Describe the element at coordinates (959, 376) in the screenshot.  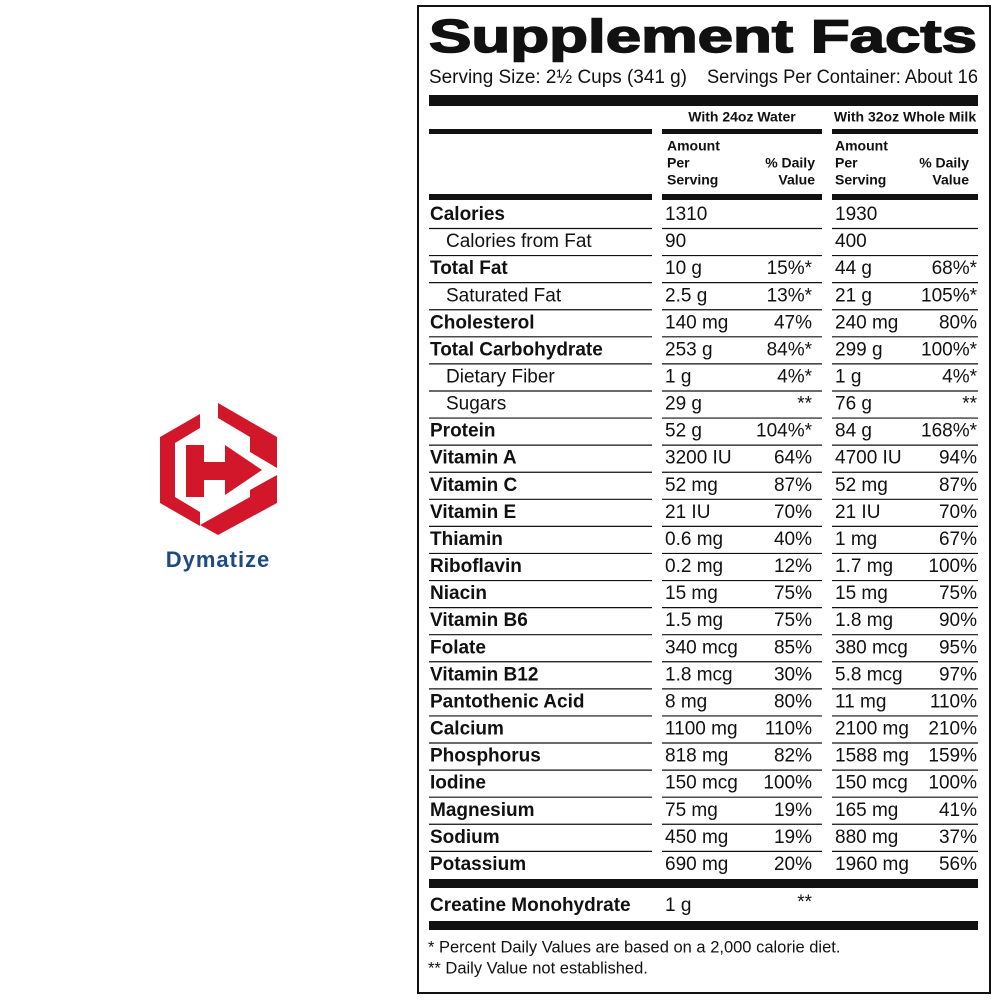
I see `daily-value: 4%*` at that location.